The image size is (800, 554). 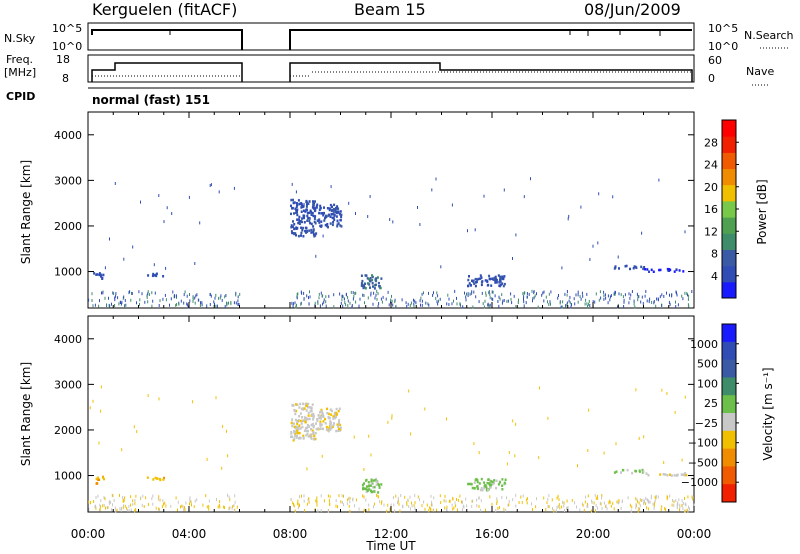 I want to click on cpid-value: normal (fast) 151, so click(x=151, y=100).